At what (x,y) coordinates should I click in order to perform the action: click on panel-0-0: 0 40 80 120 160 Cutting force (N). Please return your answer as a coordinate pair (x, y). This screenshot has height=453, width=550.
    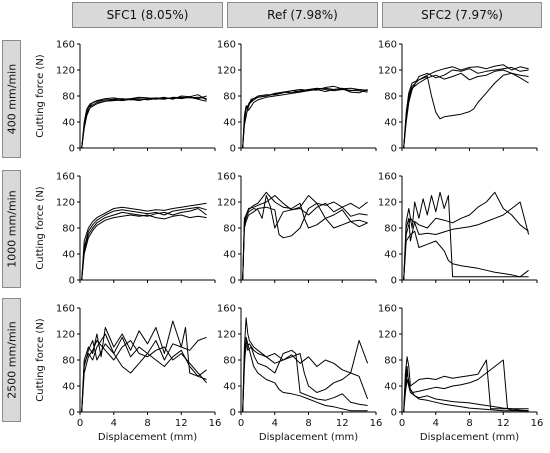
    Looking at the image, I should click on (125, 97).